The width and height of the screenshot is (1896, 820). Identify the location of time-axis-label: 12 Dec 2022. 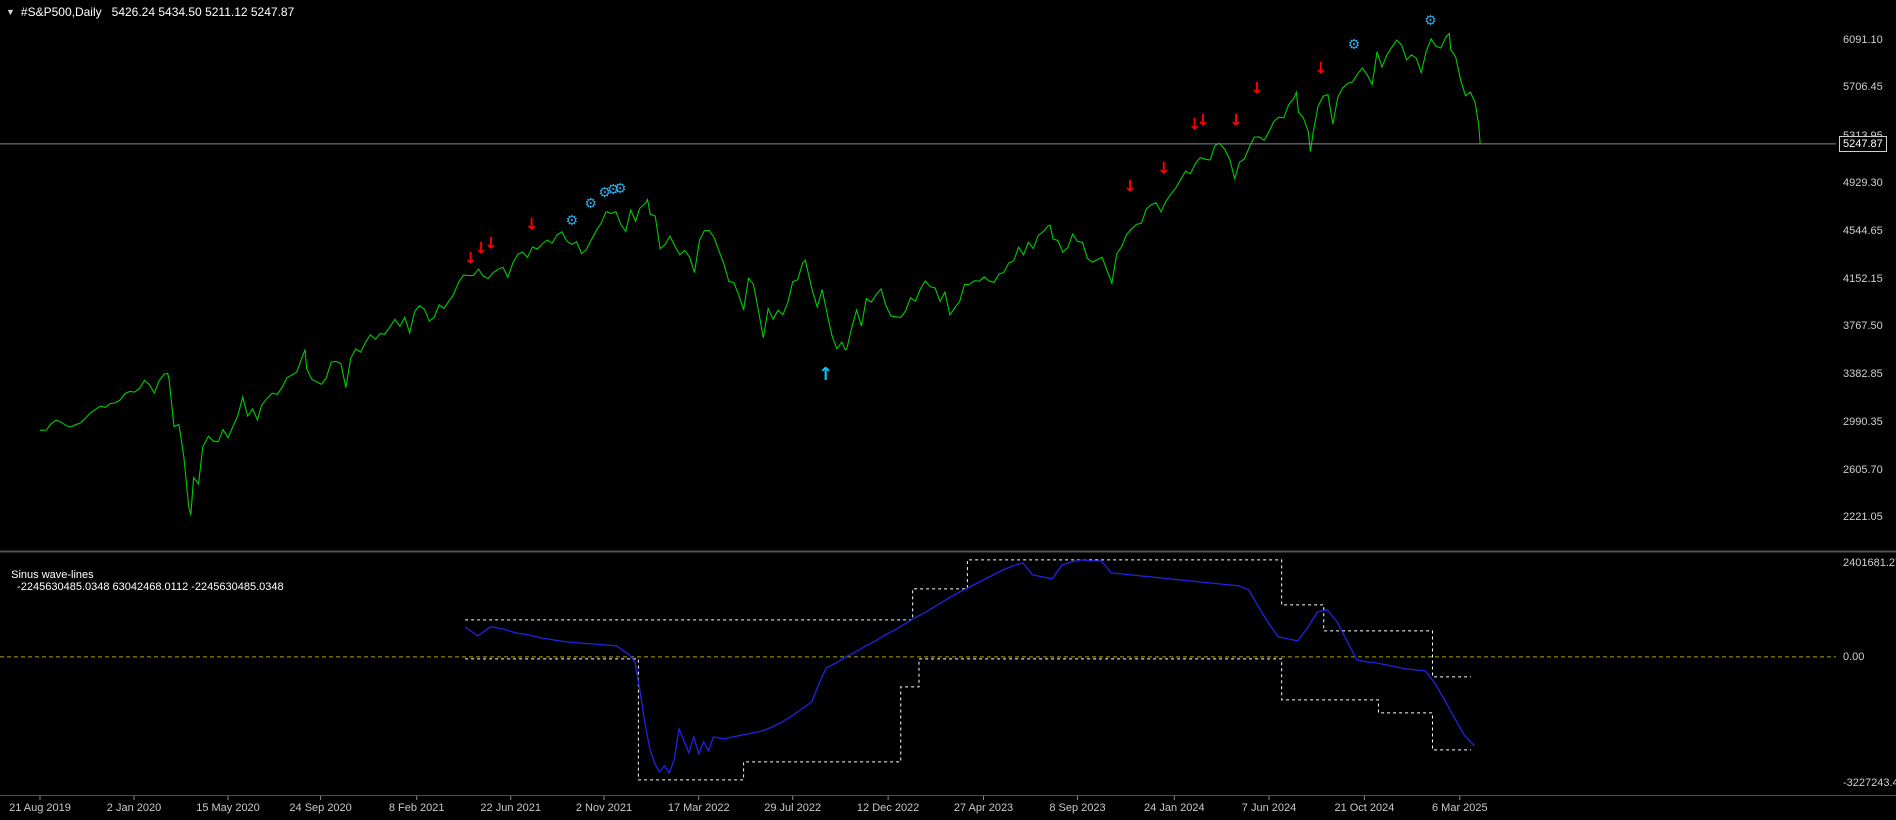
(888, 808).